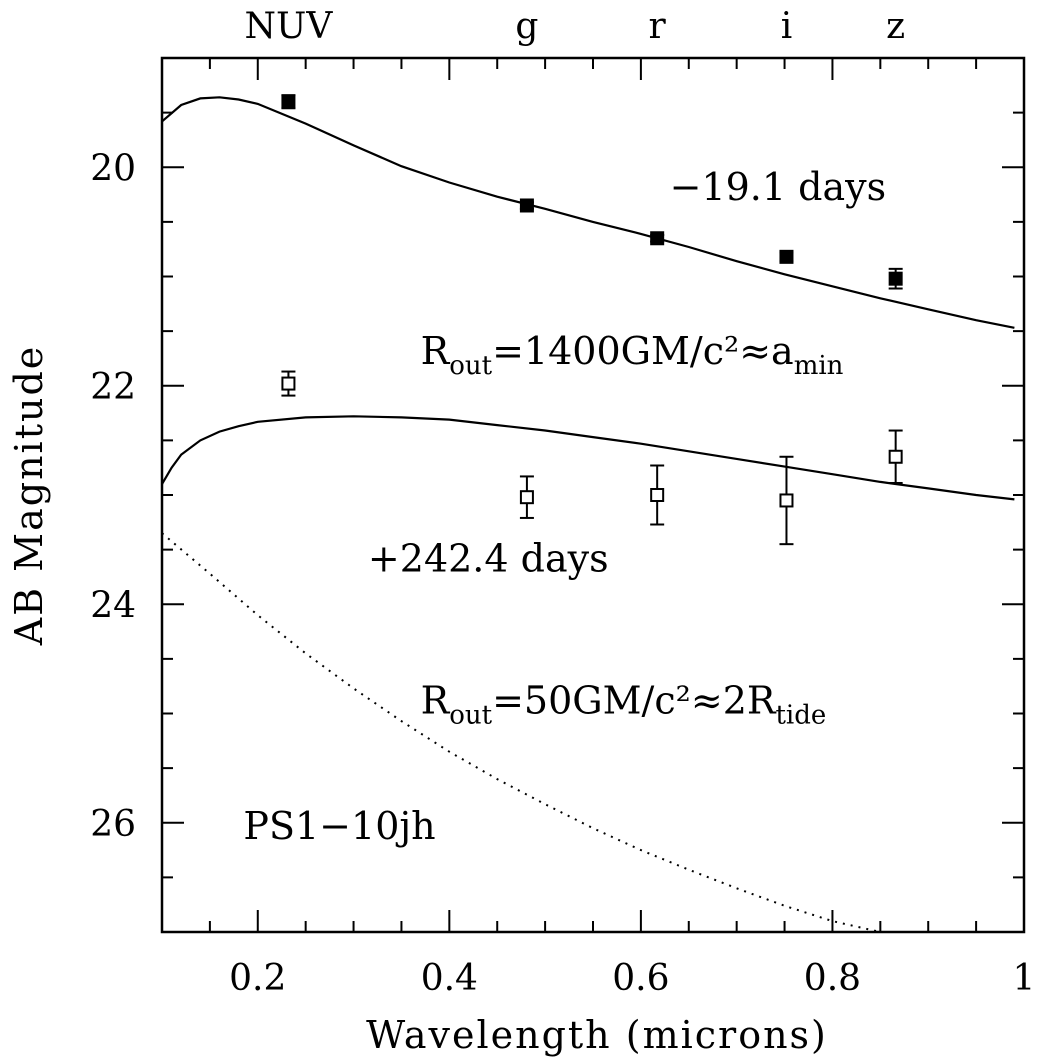 This screenshot has height=1063, width=1051. Describe the element at coordinates (29, 496) in the screenshot. I see `y-axis-title: AB Magnitude` at that location.